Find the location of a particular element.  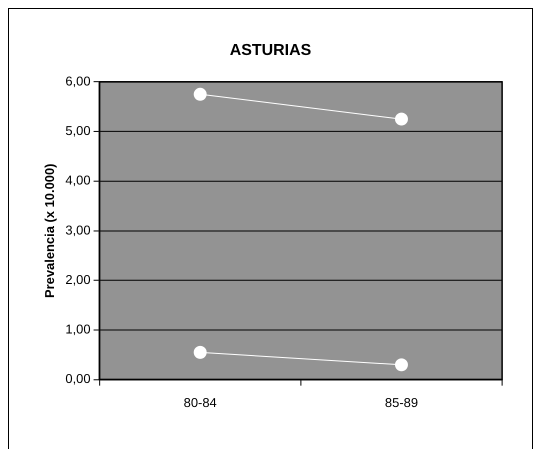

y-tick-label: 0,00 is located at coordinates (78, 378).